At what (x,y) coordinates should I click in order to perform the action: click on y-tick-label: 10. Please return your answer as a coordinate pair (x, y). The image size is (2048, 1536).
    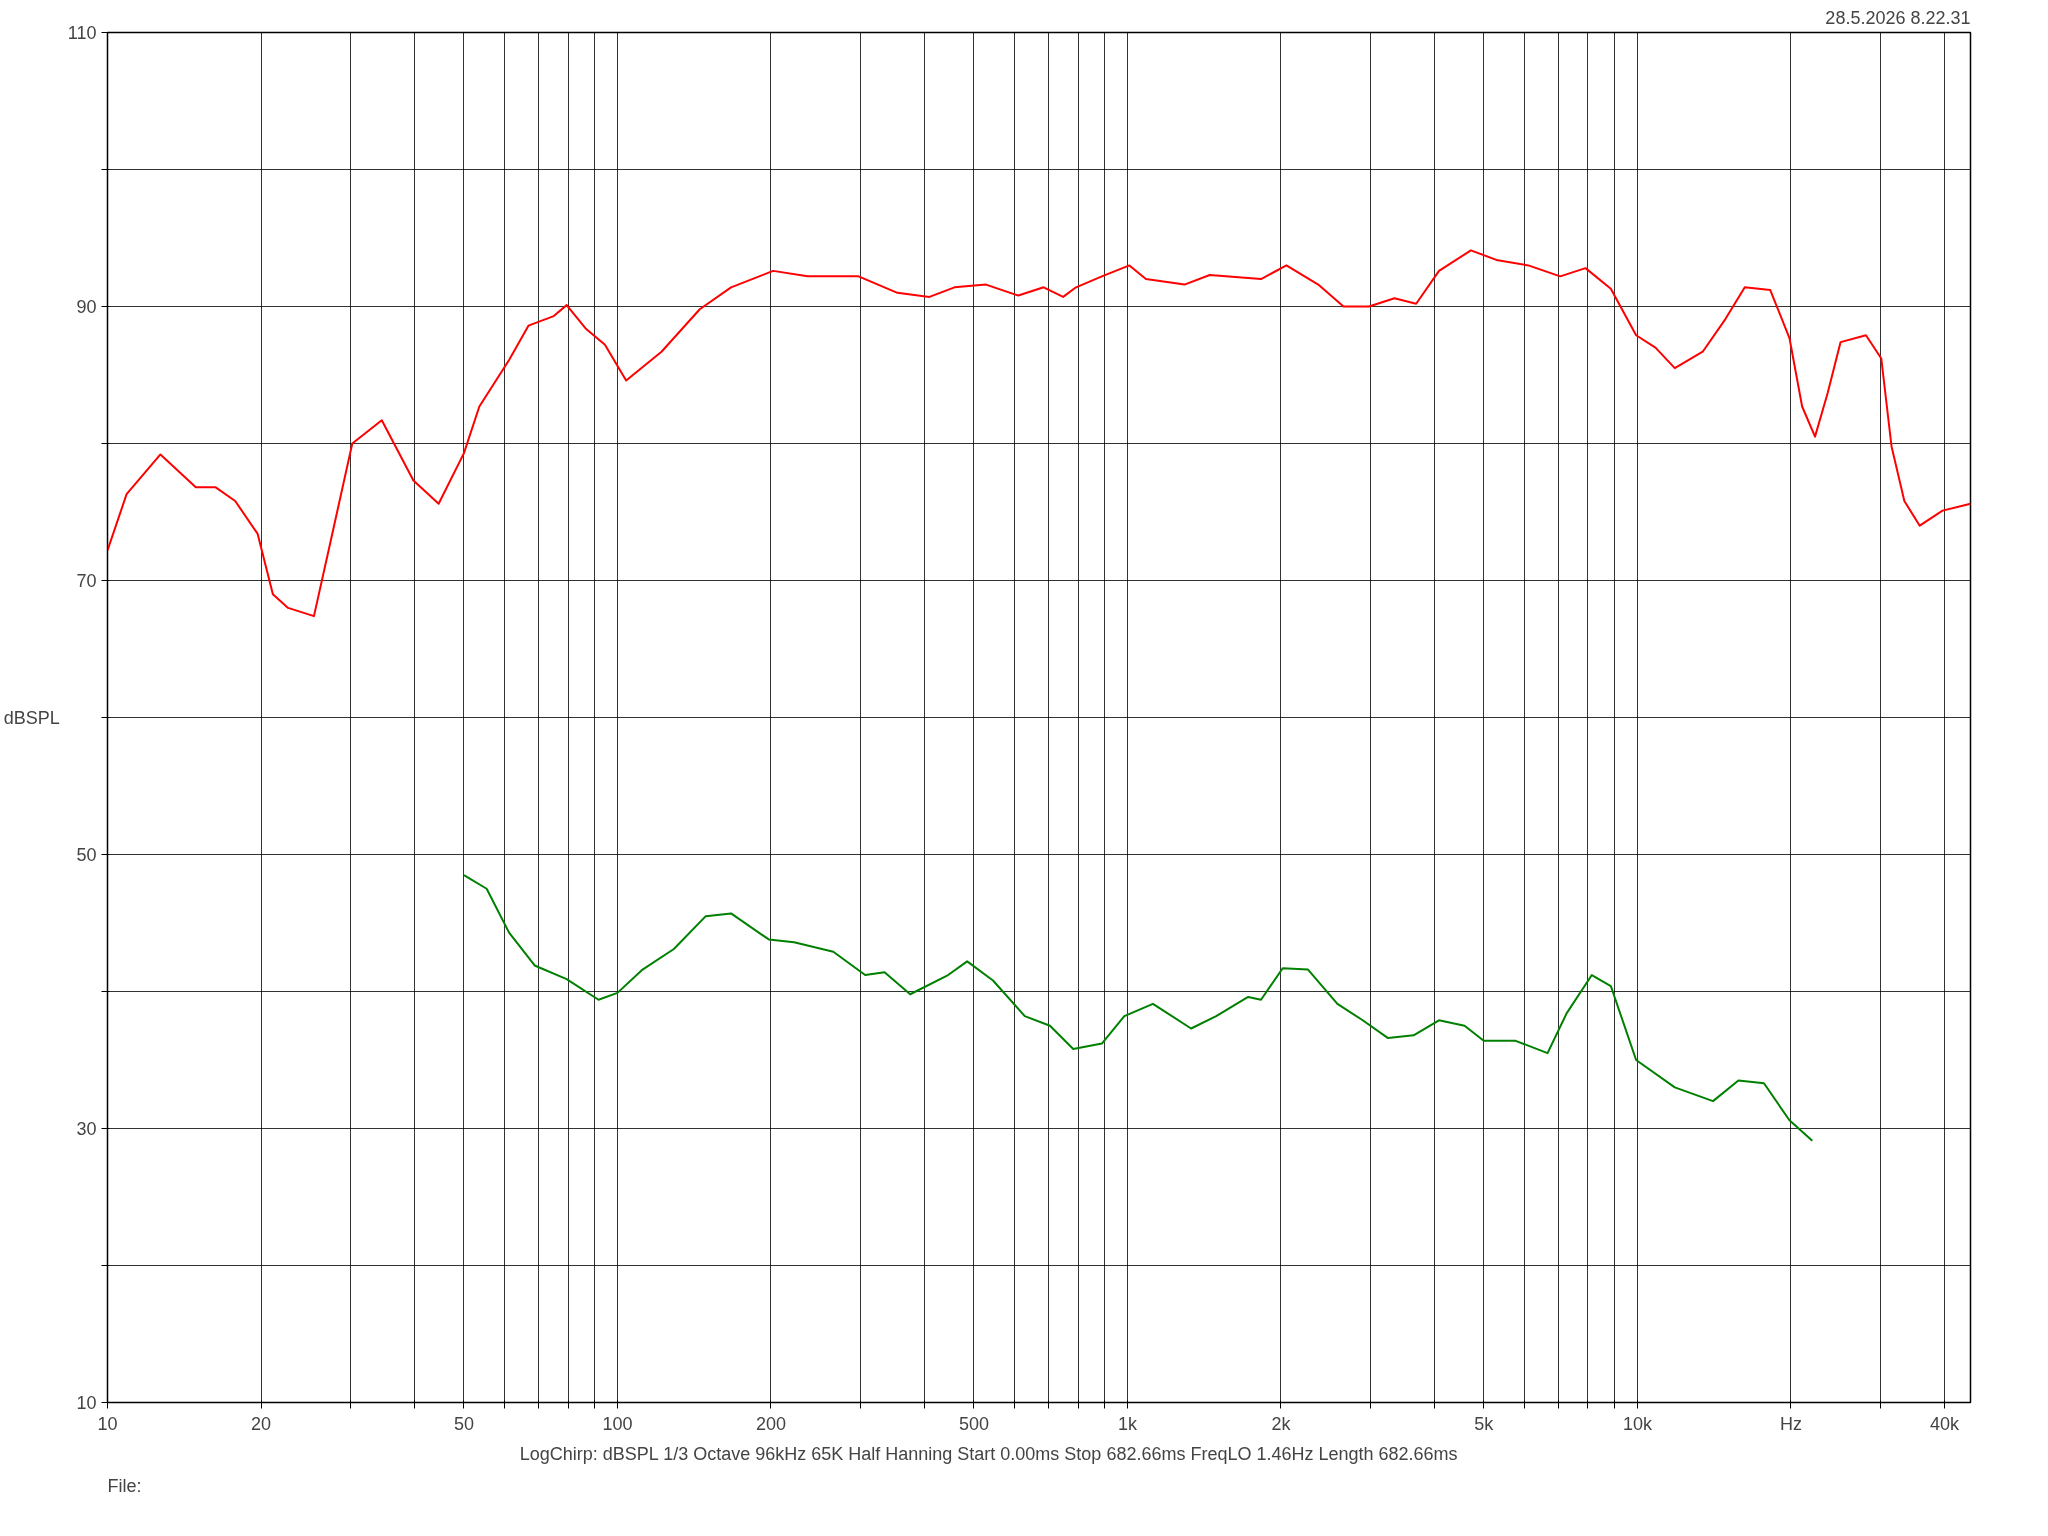
    Looking at the image, I should click on (86, 1403).